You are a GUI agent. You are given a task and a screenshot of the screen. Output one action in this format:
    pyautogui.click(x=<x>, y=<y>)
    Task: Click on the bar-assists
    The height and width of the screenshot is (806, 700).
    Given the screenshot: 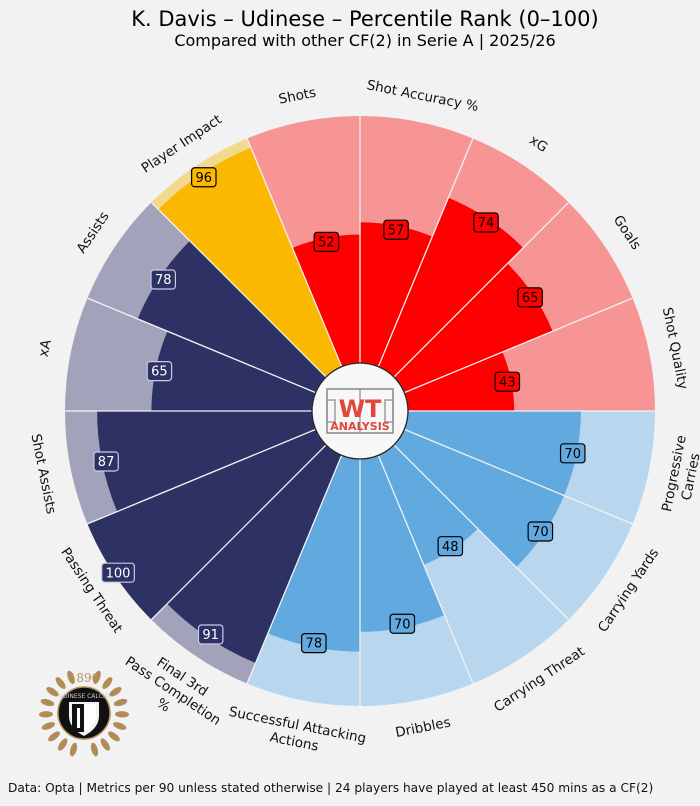 What is the action you would take?
    pyautogui.click(x=232, y=316)
    